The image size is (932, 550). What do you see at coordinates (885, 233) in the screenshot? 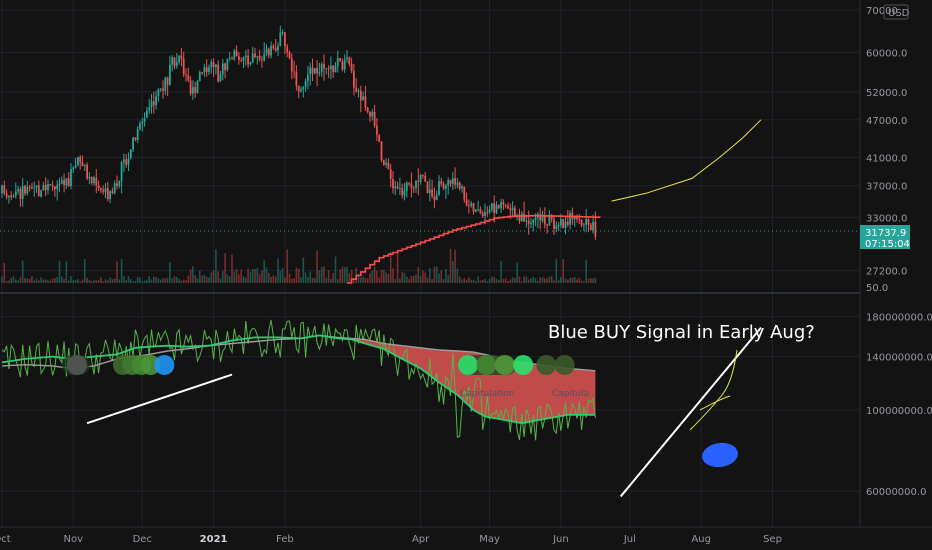
I see `last-price: 31737.9` at bounding box center [885, 233].